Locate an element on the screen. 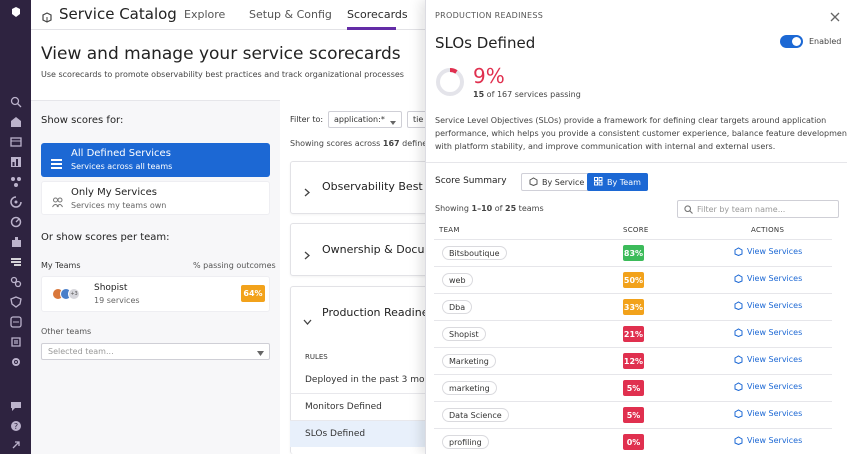  table-row: web 50% View Services is located at coordinates (633, 279).